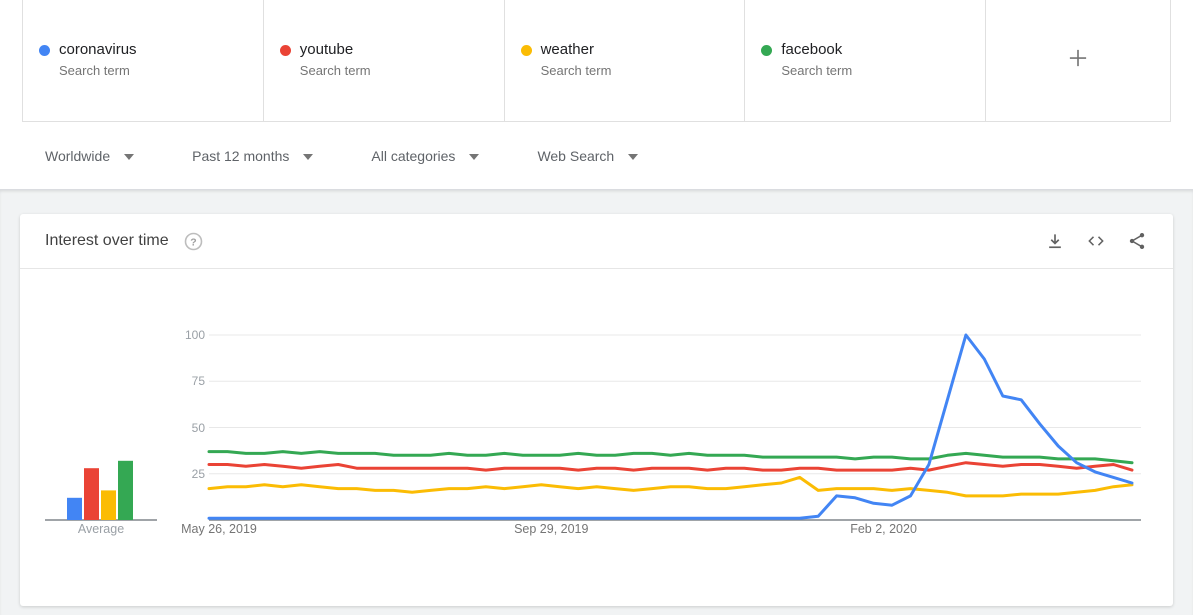 The width and height of the screenshot is (1193, 615). Describe the element at coordinates (812, 49) in the screenshot. I see `term-label: facebook` at that location.